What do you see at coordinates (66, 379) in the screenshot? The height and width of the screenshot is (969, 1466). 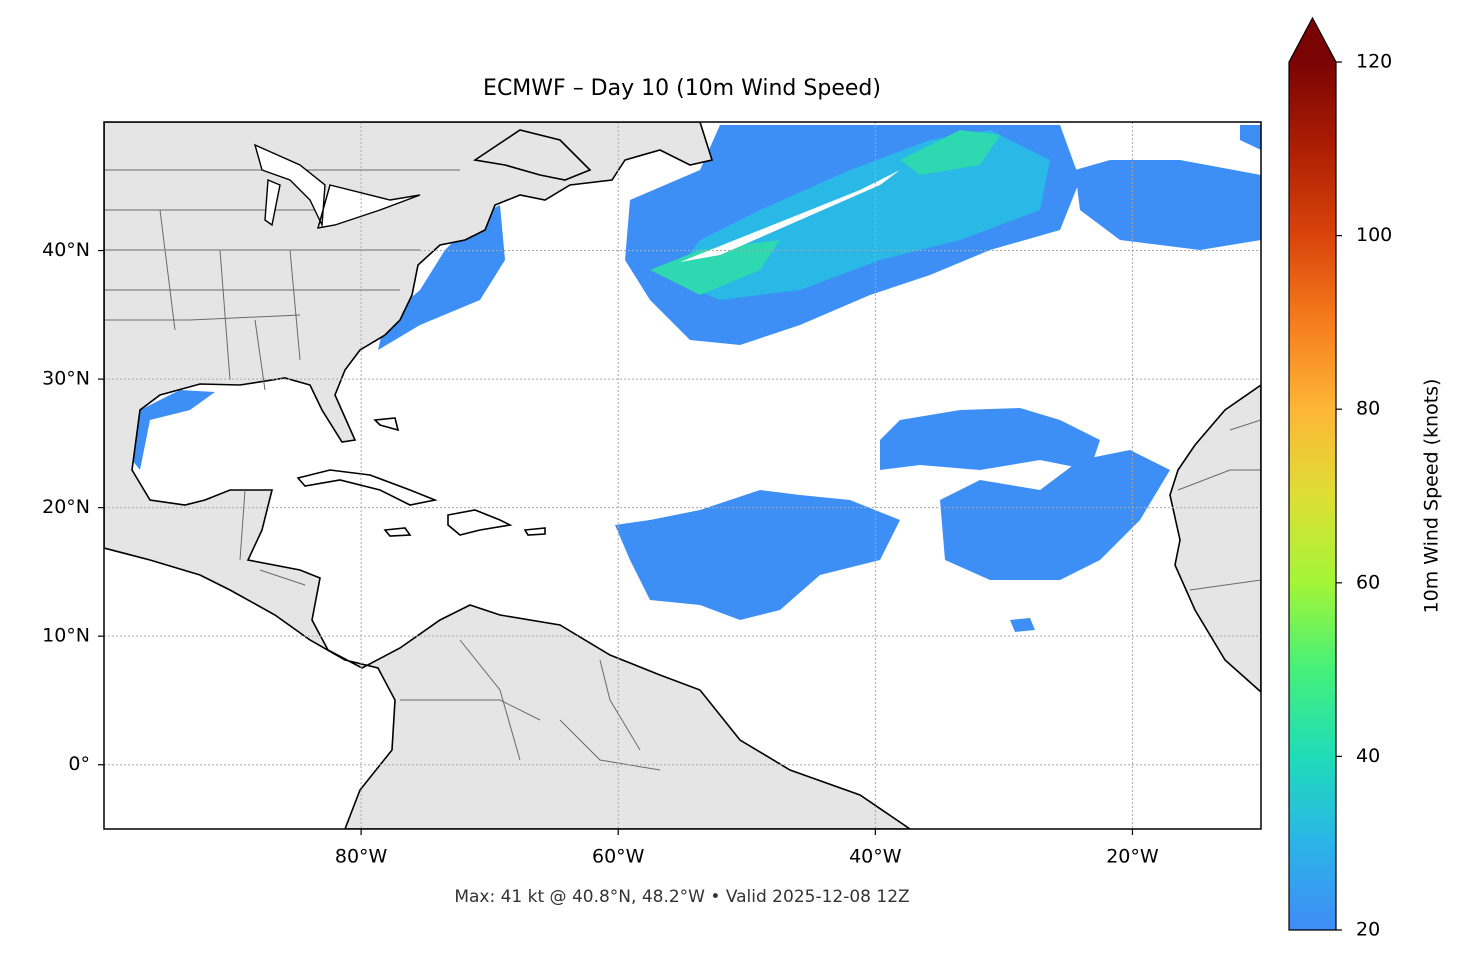 I see `y-tick-label: 30°N` at bounding box center [66, 379].